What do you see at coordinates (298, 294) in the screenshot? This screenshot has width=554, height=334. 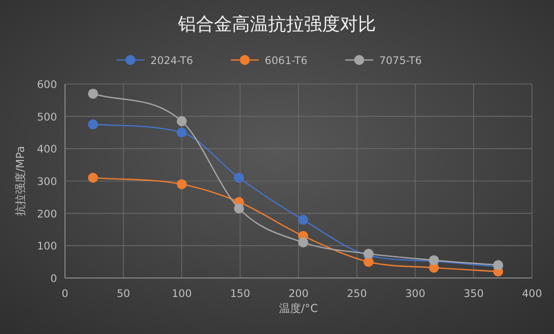 I see `x-tick-label: 200` at bounding box center [298, 294].